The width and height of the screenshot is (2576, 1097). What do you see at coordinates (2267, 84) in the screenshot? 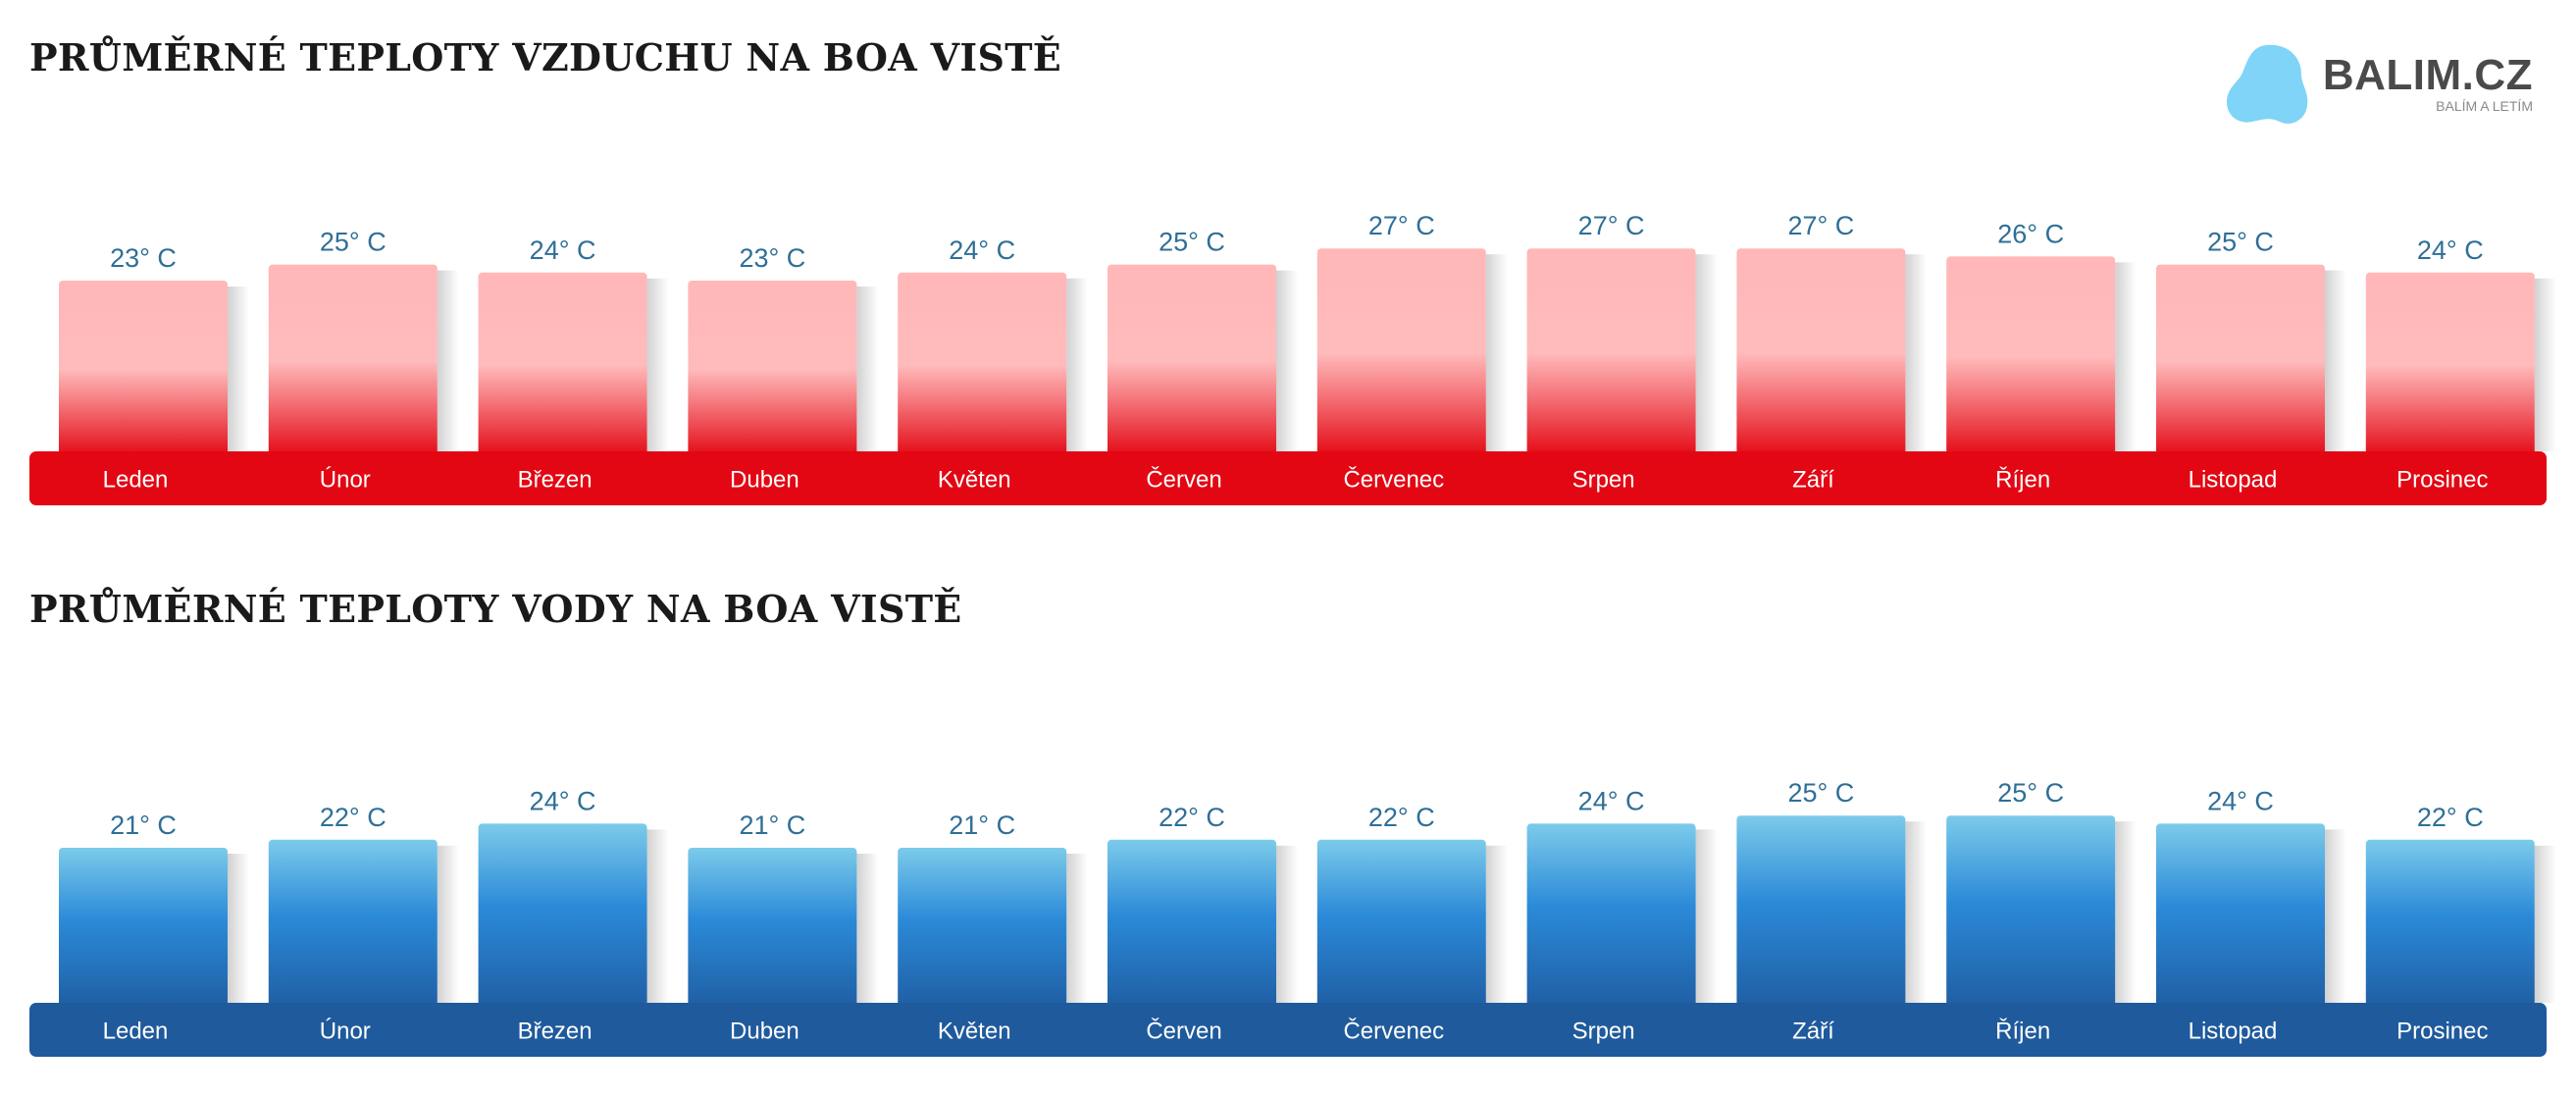
I see `drop-icon` at bounding box center [2267, 84].